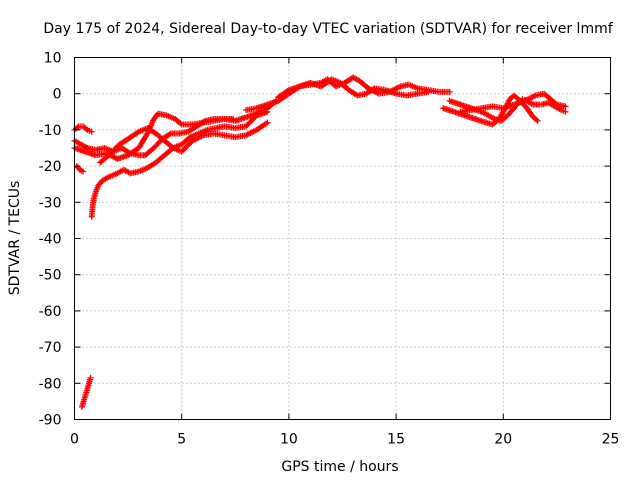 The height and width of the screenshot is (480, 640). Describe the element at coordinates (86, 392) in the screenshot. I see `series-track-early-low` at that location.